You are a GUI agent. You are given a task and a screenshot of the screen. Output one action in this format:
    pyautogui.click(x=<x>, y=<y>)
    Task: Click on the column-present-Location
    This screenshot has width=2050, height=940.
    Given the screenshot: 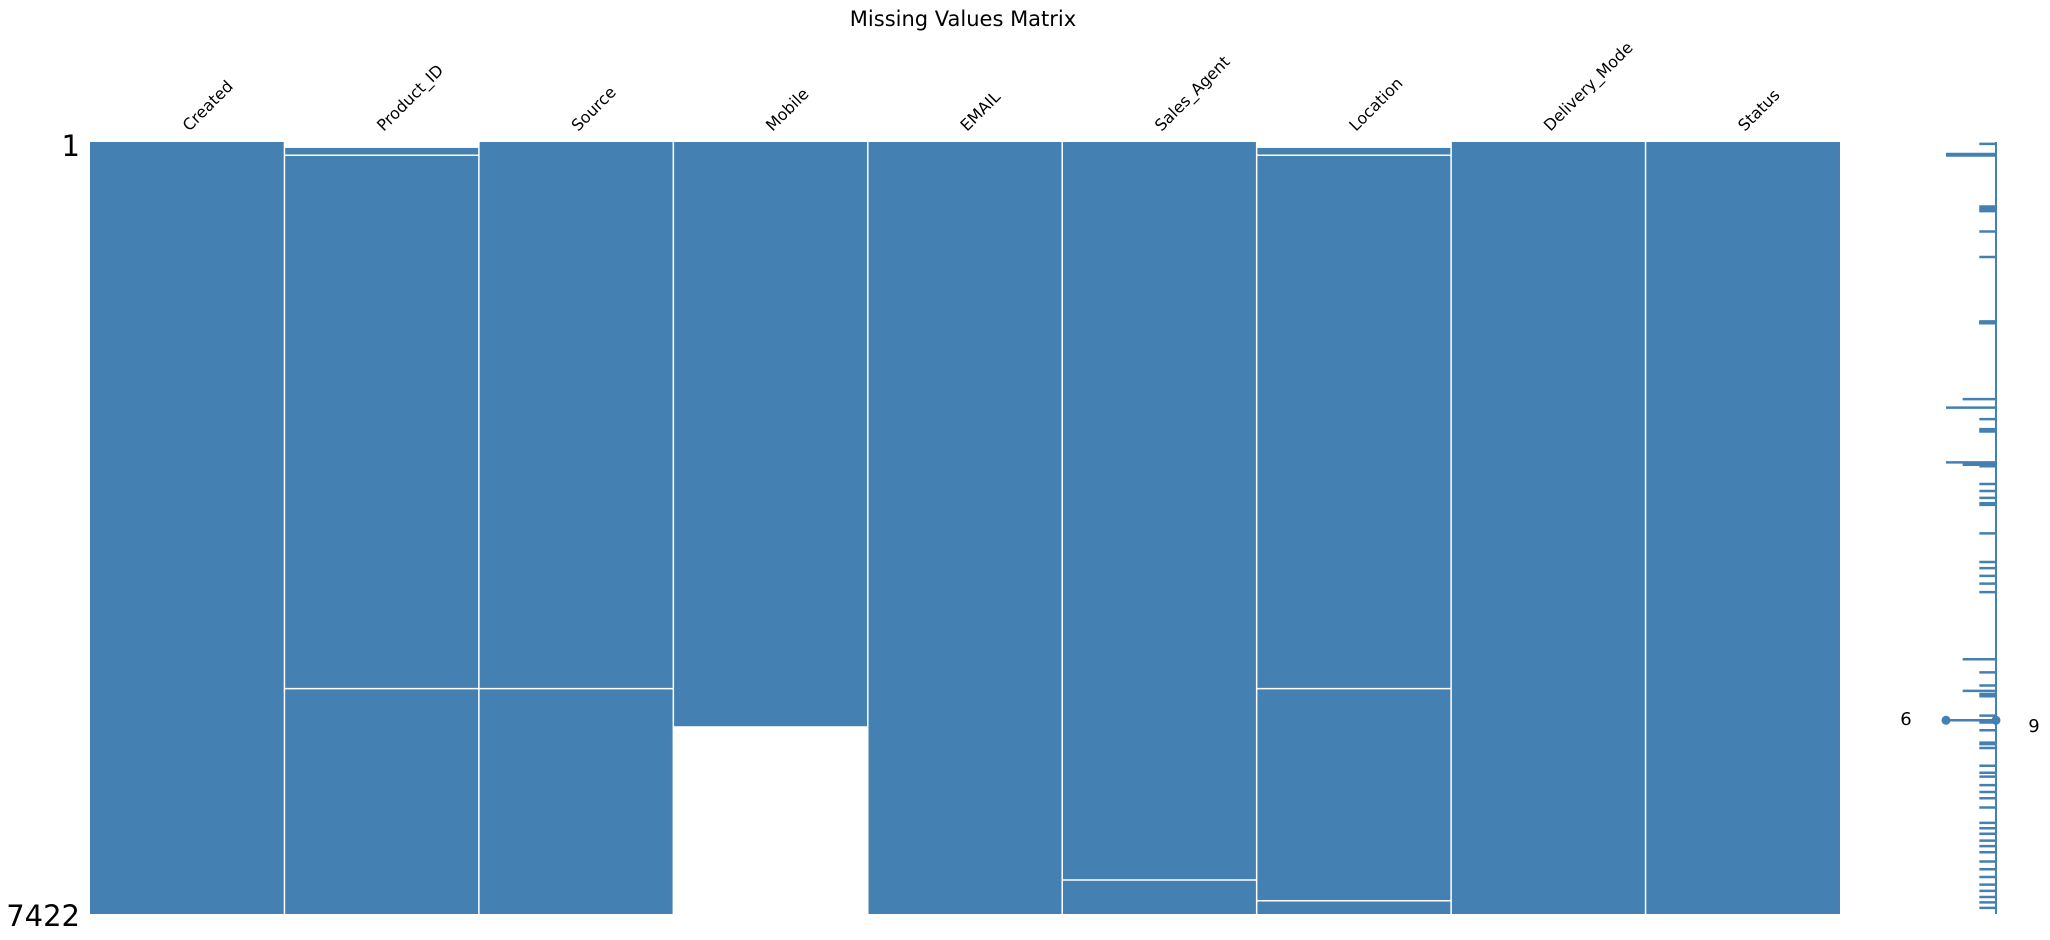 What is the action you would take?
    pyautogui.click(x=1354, y=528)
    